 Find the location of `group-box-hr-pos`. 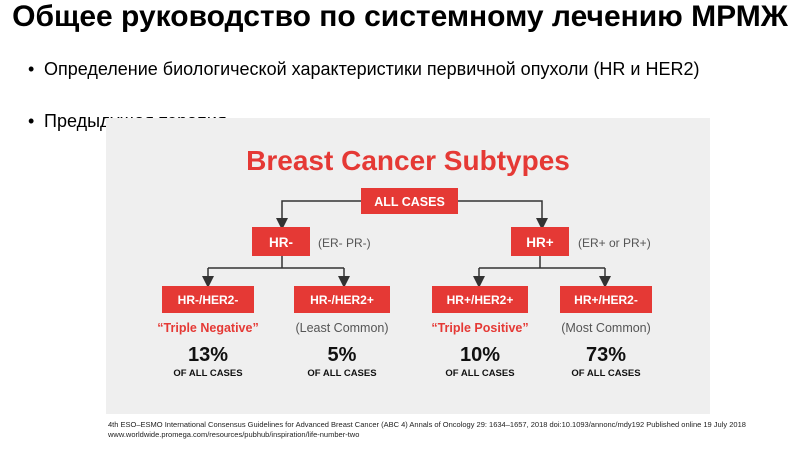

group-box-hr-pos is located at coordinates (540, 241).